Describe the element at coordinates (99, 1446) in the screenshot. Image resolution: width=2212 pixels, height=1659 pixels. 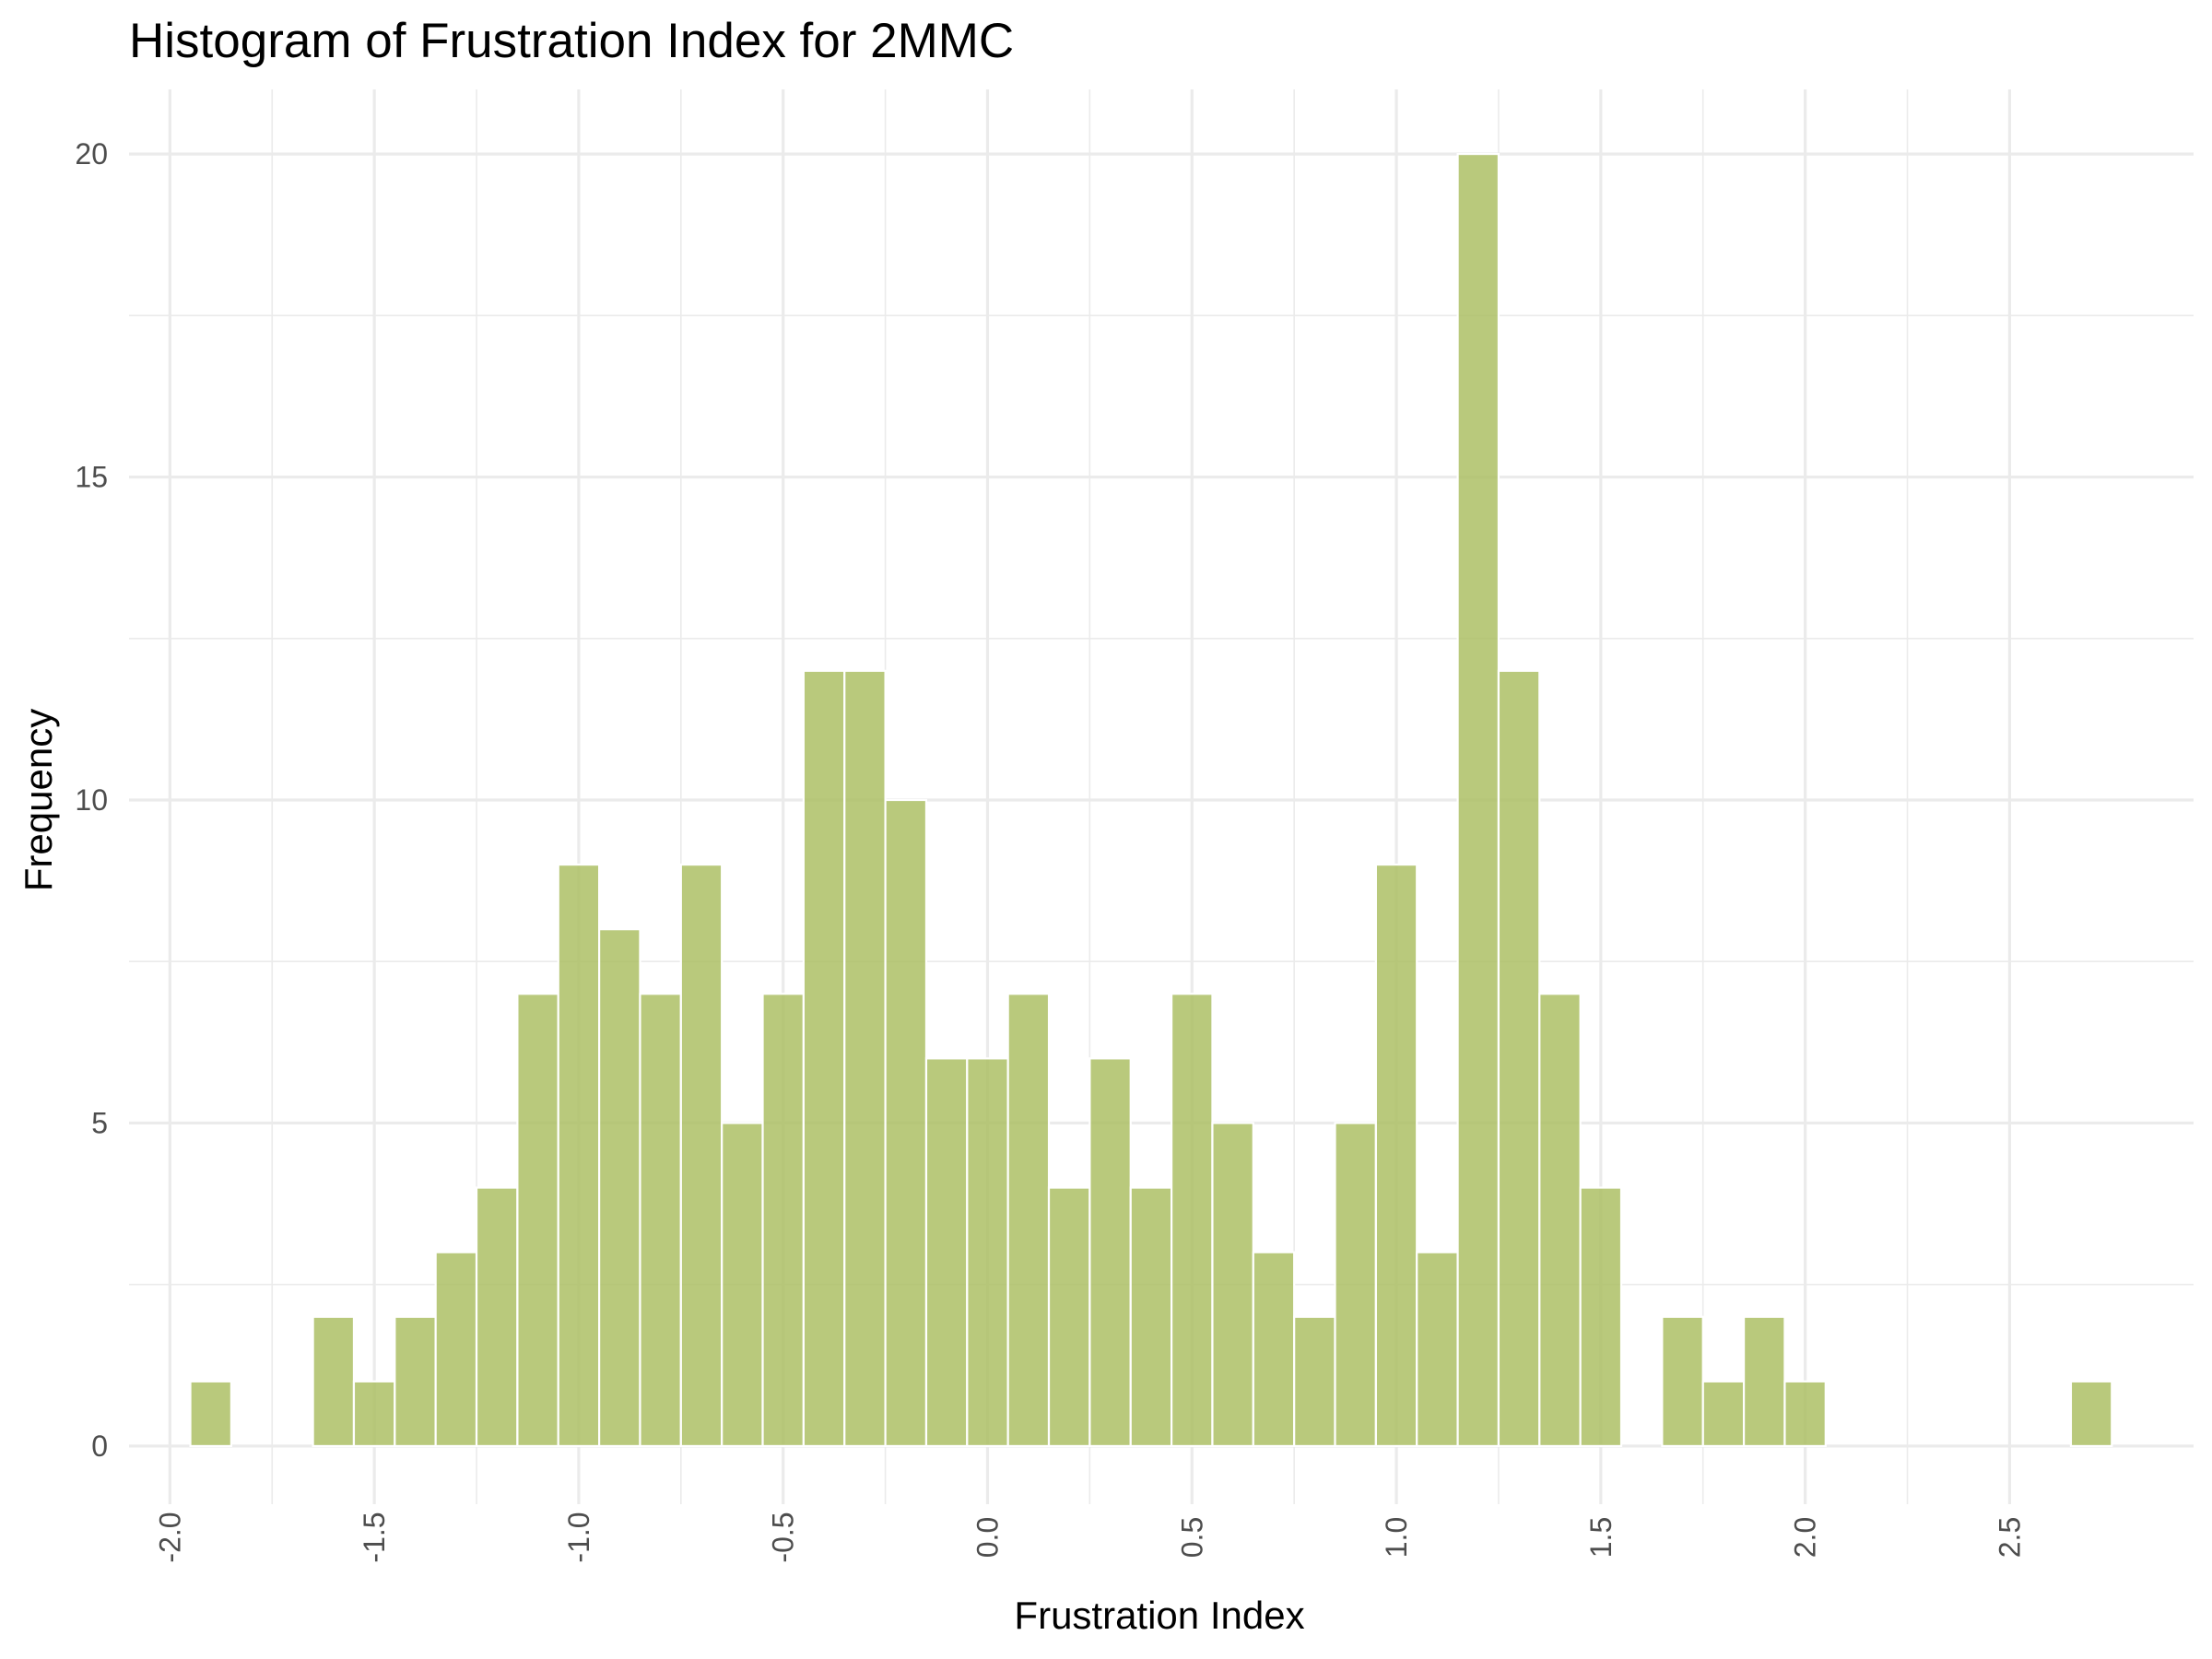
I see `y-tick-label: 0` at that location.